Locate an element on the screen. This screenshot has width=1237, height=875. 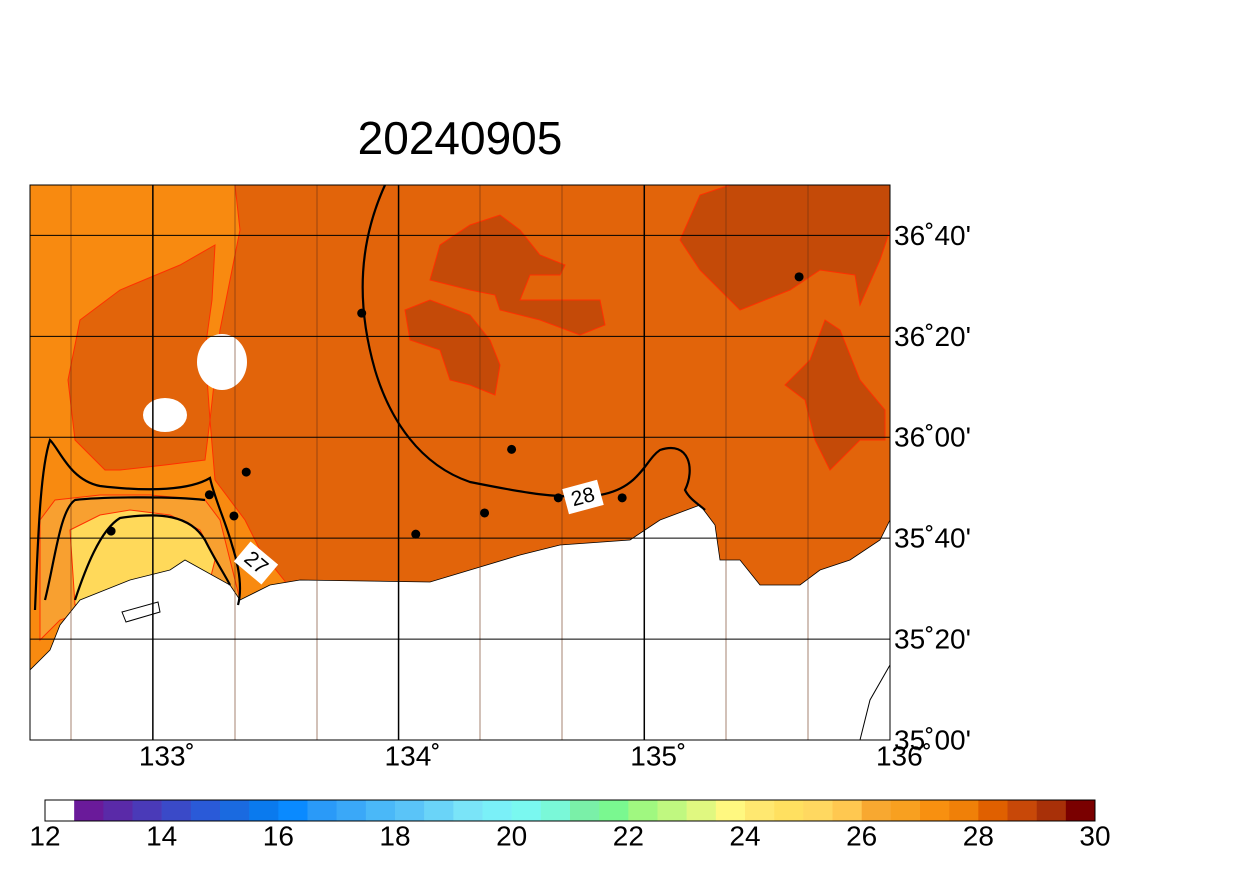
y-tick-label: 35˚00' is located at coordinates (932, 739).